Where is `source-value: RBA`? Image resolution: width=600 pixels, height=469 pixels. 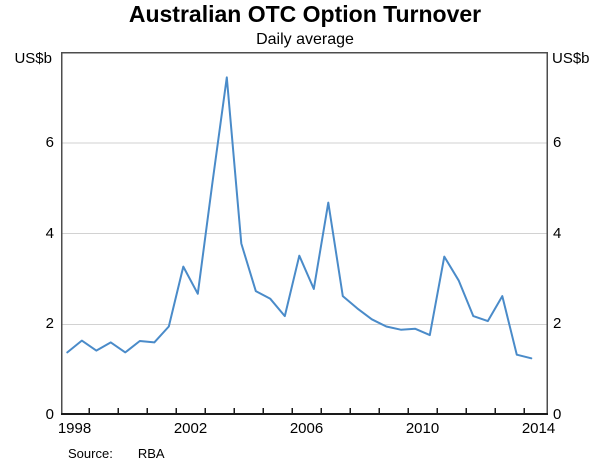 source-value: RBA is located at coordinates (151, 453).